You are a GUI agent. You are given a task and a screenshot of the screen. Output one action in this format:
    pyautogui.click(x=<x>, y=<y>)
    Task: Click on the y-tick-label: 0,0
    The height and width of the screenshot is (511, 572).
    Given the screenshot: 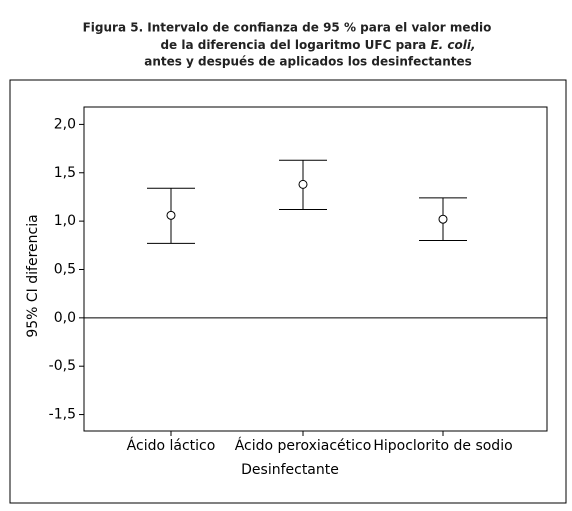 What is the action you would take?
    pyautogui.click(x=65, y=318)
    